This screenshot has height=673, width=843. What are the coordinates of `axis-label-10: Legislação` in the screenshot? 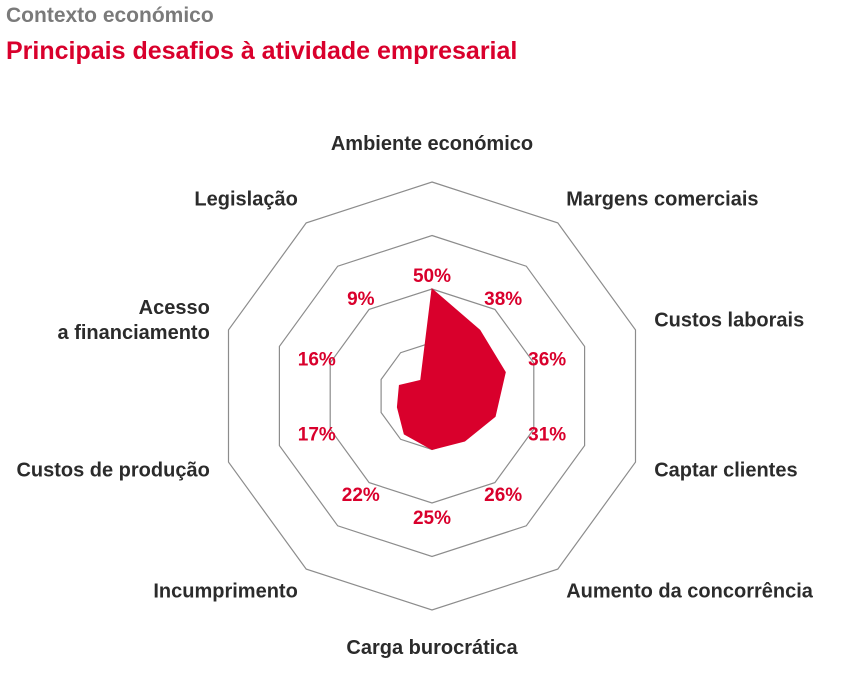 It's located at (245, 200).